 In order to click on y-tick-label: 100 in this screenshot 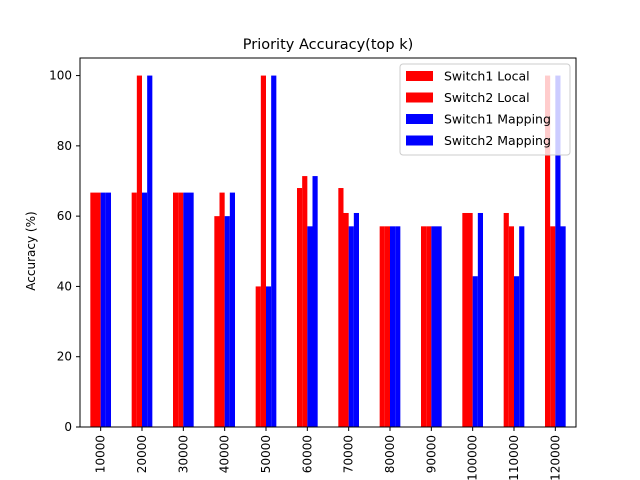, I will do `click(60, 76)`.